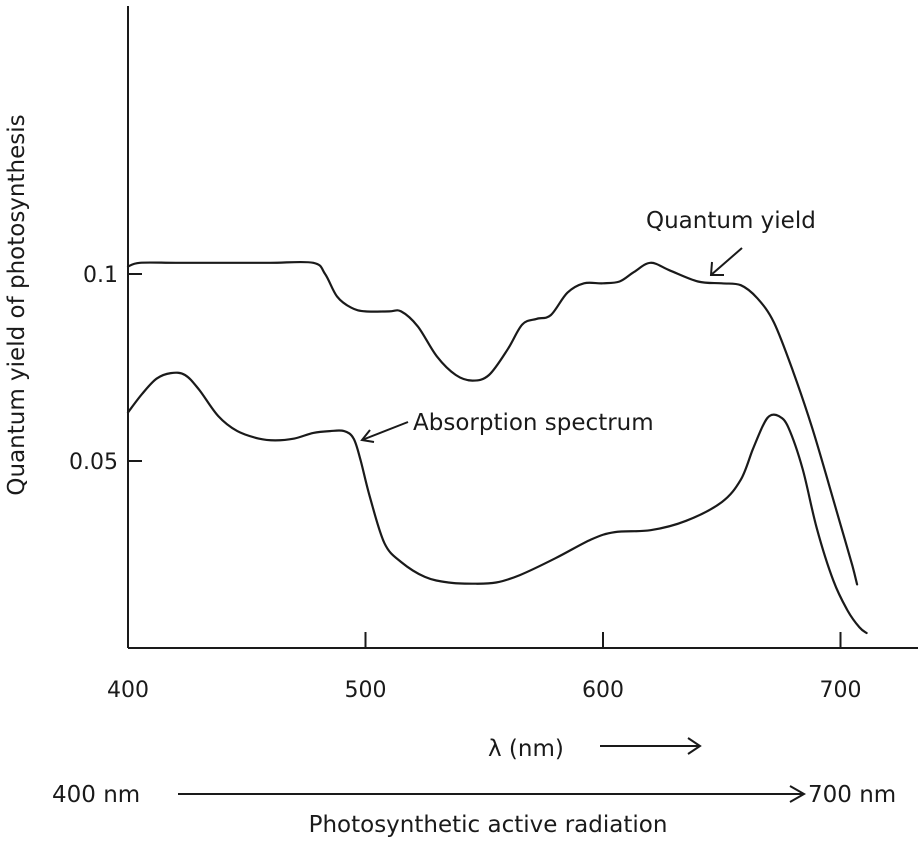 This screenshot has width=922, height=841. What do you see at coordinates (526, 749) in the screenshot?
I see `wavelength-label: λ (nm)` at bounding box center [526, 749].